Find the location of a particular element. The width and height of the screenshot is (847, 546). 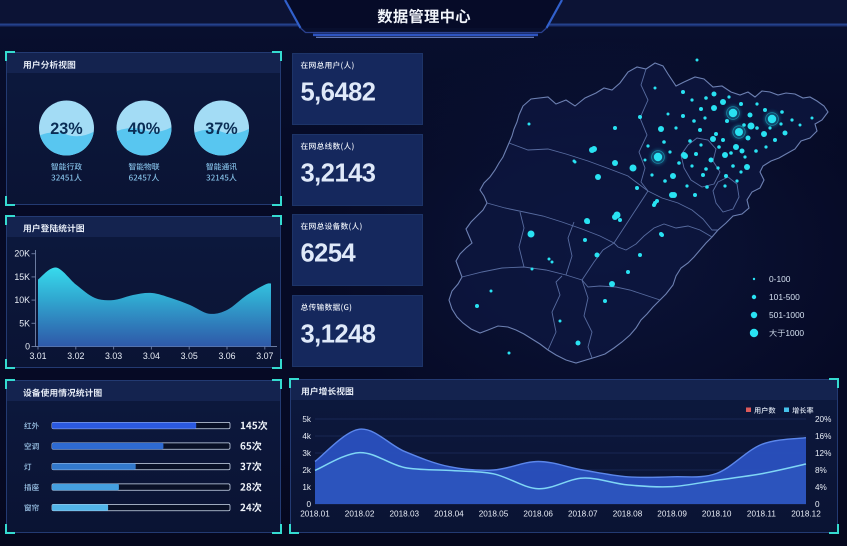

svg-text: 3.01 is located at coordinates (37, 356).